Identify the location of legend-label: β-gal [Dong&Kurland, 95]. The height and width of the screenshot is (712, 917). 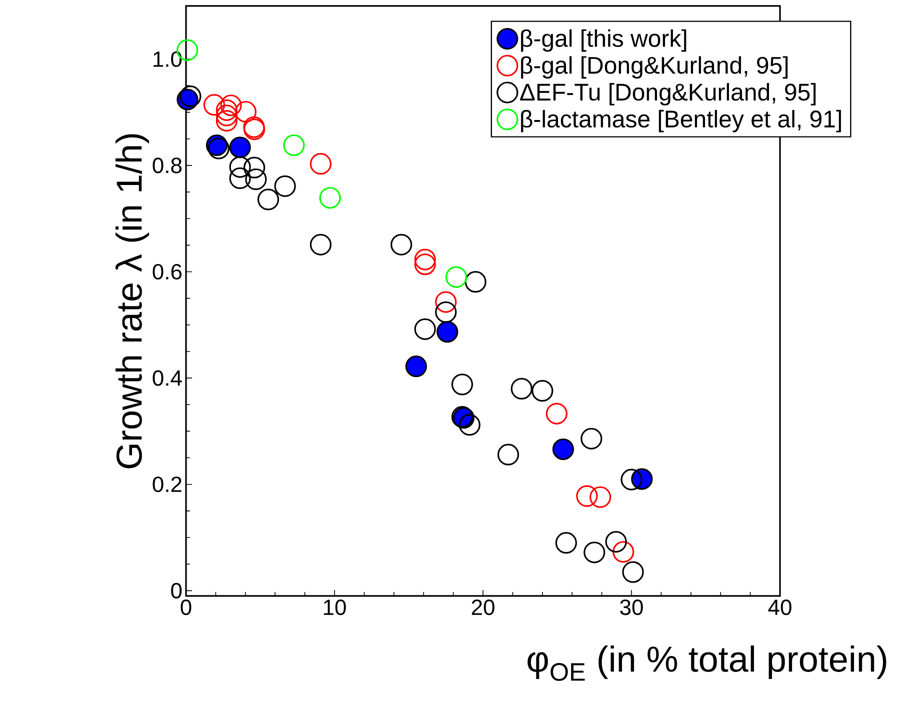
(654, 67).